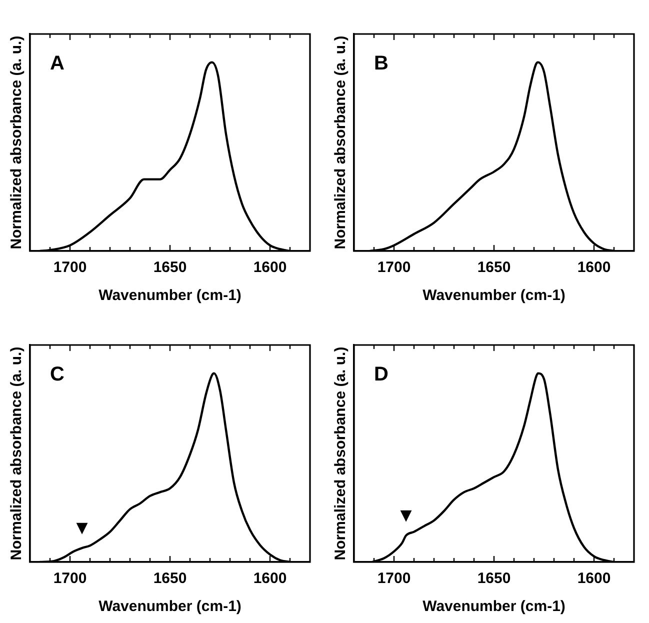 This screenshot has height=623, width=649. What do you see at coordinates (57, 63) in the screenshot?
I see `chart-title: A` at bounding box center [57, 63].